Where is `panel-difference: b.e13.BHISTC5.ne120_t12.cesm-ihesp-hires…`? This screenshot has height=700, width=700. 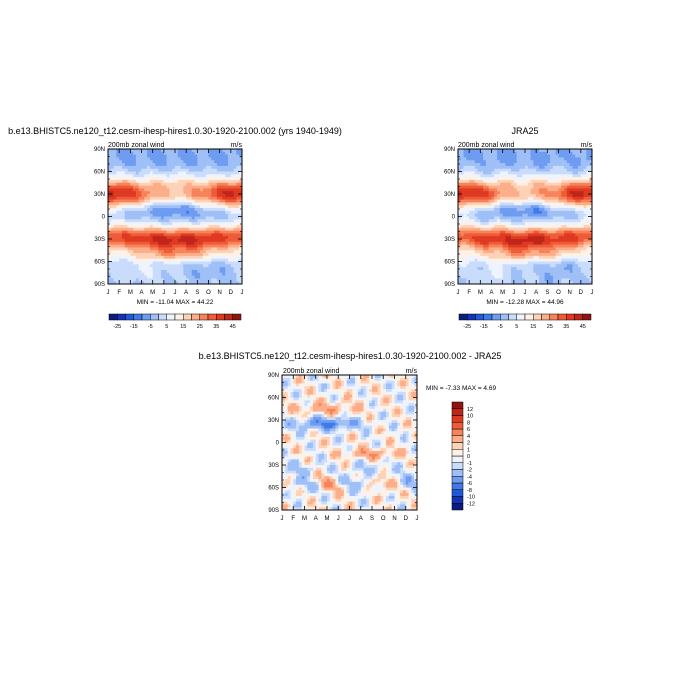
panel-difference: b.e13.BHISTC5.ne120_t12.cesm-ihesp-hires… is located at coordinates (350, 436).